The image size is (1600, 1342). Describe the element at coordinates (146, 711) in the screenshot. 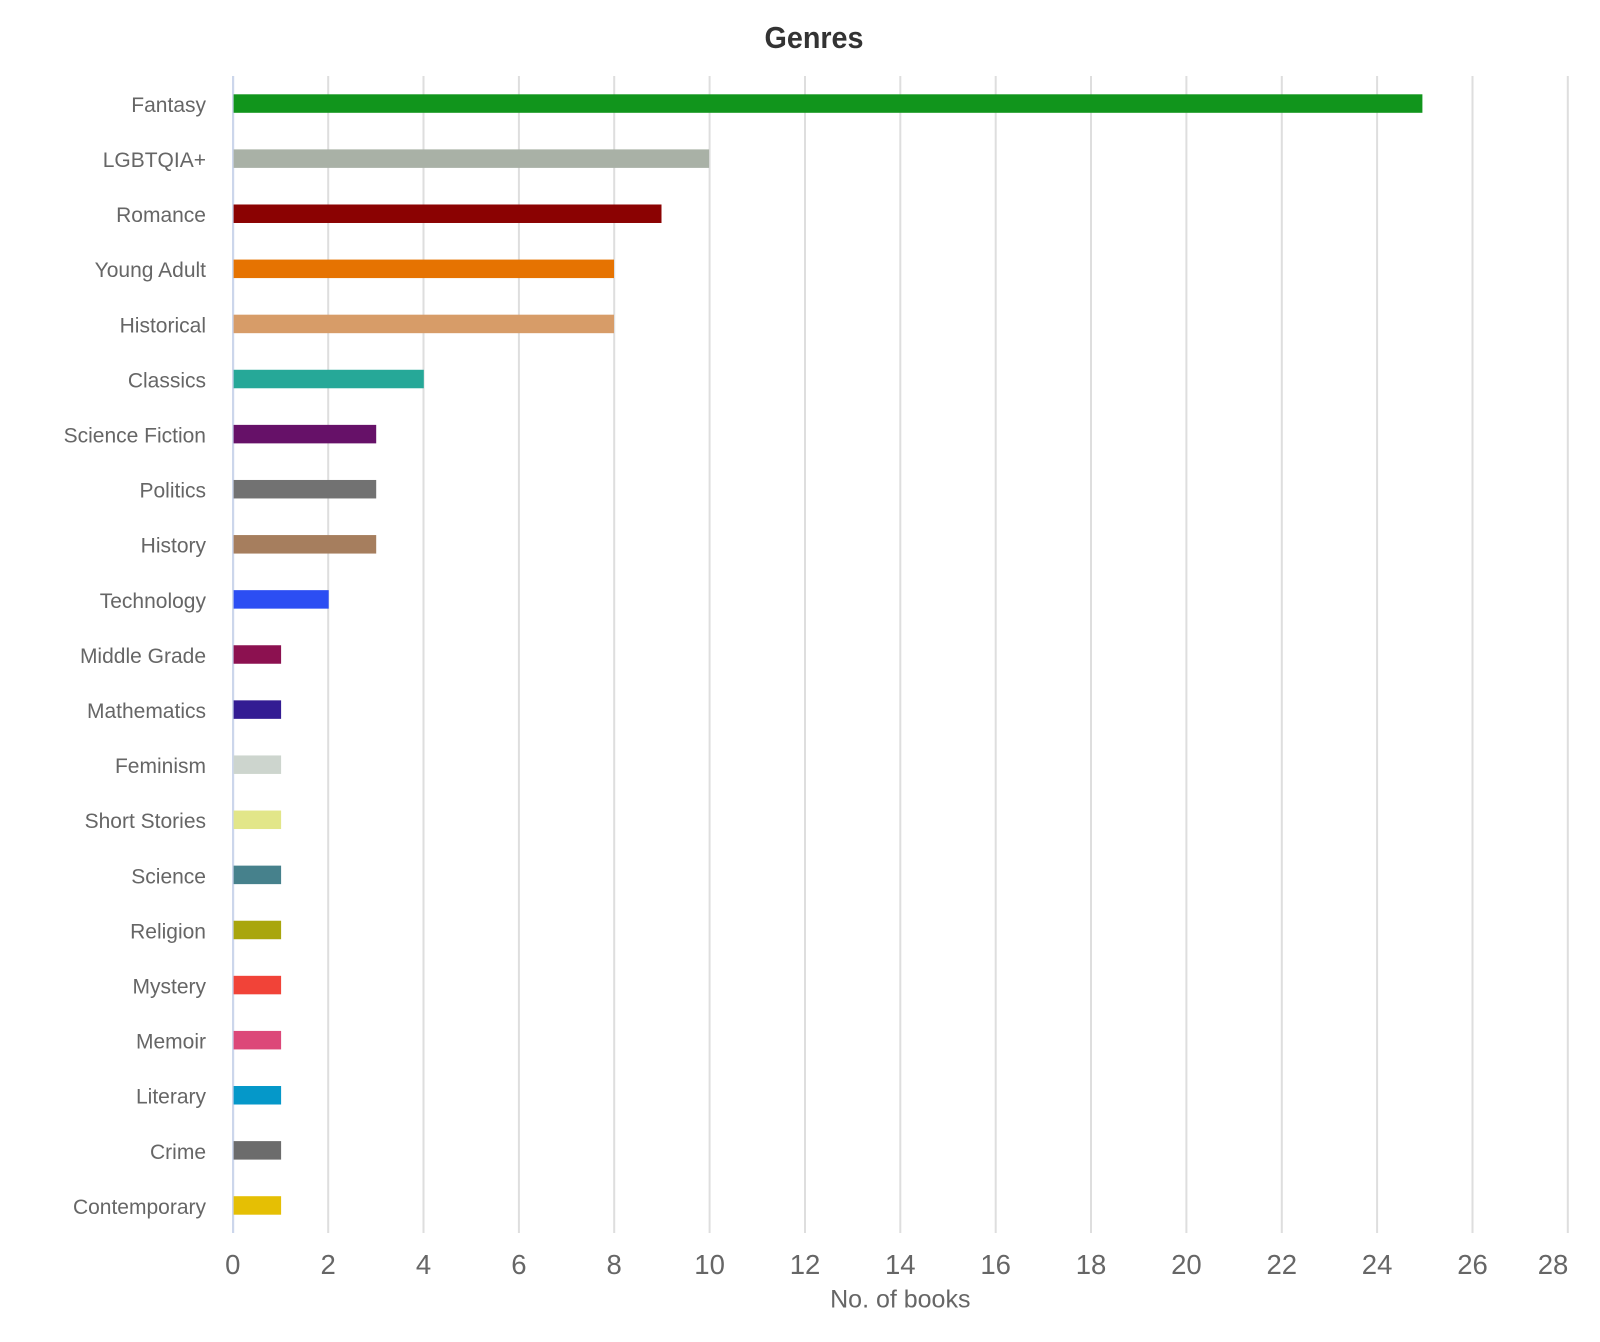

I see `svg-text: Mathematics` at that location.